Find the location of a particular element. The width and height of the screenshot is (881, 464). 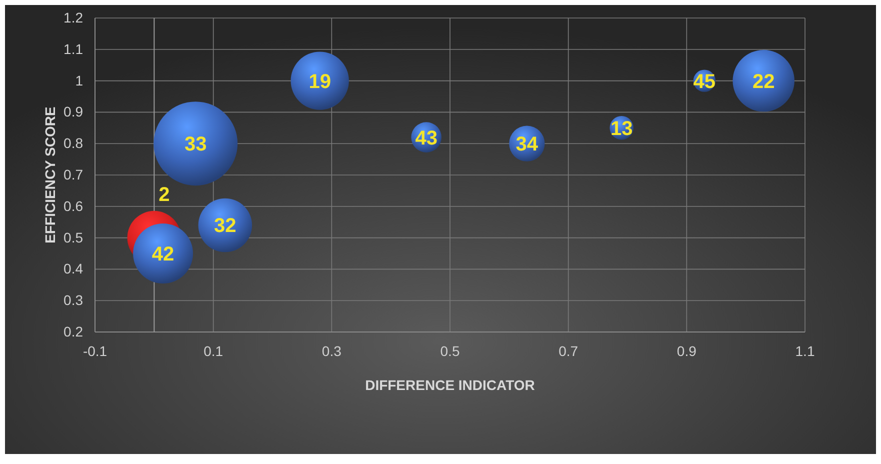

annotation: 2 is located at coordinates (164, 195).